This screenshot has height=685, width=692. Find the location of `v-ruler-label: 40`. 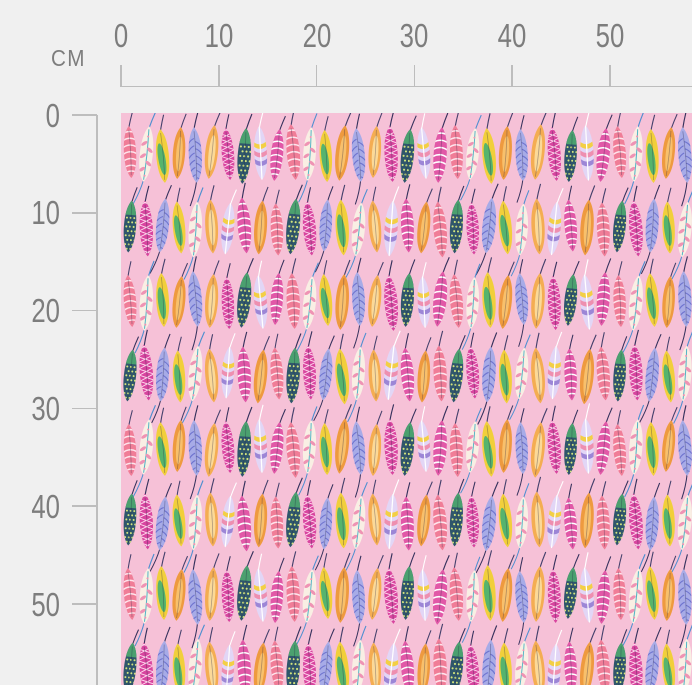

v-ruler-label: 40 is located at coordinates (45, 506).